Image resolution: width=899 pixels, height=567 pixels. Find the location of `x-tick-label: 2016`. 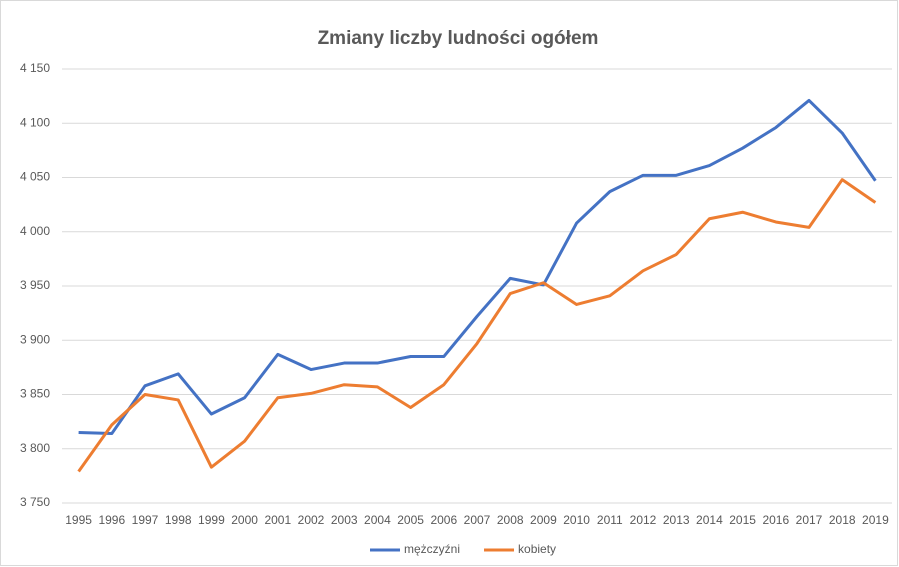

x-tick-label: 2016 is located at coordinates (775, 520).